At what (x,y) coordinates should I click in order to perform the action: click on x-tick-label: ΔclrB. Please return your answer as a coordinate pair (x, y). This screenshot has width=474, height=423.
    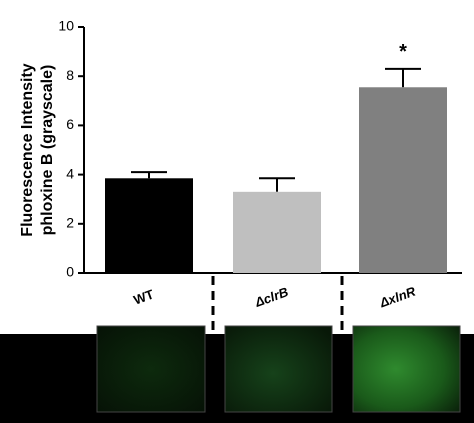
    Looking at the image, I should click on (271, 297).